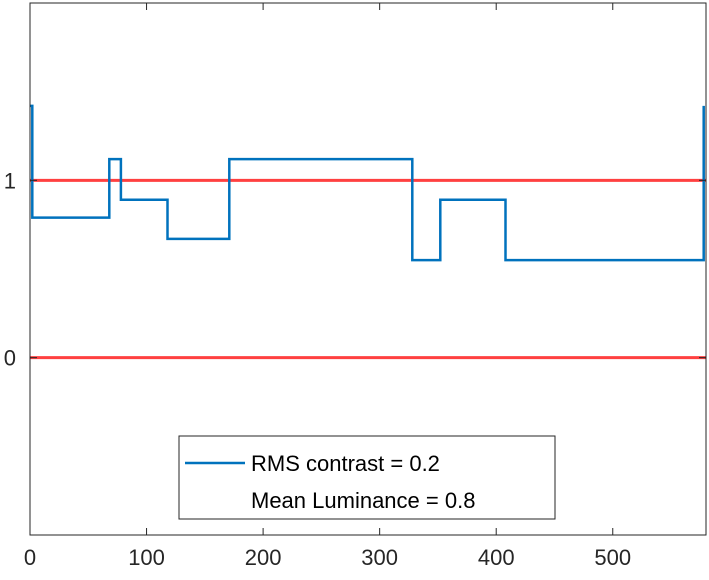 The image size is (709, 580). I want to click on legend-entry-1: Mean Luminance = 0.8, so click(363, 500).